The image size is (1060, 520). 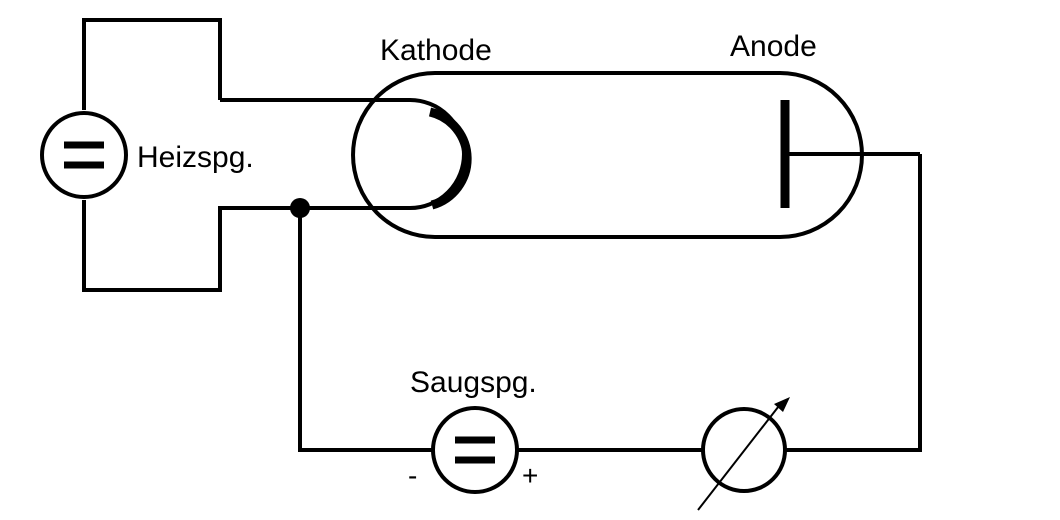 I want to click on suction-circuit-wire-right, so click(x=853, y=303).